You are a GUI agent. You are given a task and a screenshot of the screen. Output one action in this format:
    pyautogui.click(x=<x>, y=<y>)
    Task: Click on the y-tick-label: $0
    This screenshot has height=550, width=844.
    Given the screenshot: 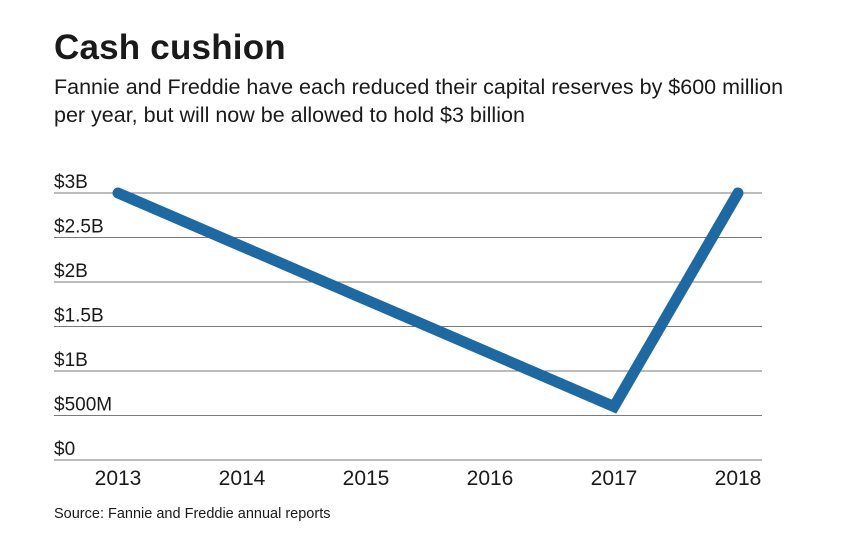 What is the action you would take?
    pyautogui.click(x=64, y=449)
    